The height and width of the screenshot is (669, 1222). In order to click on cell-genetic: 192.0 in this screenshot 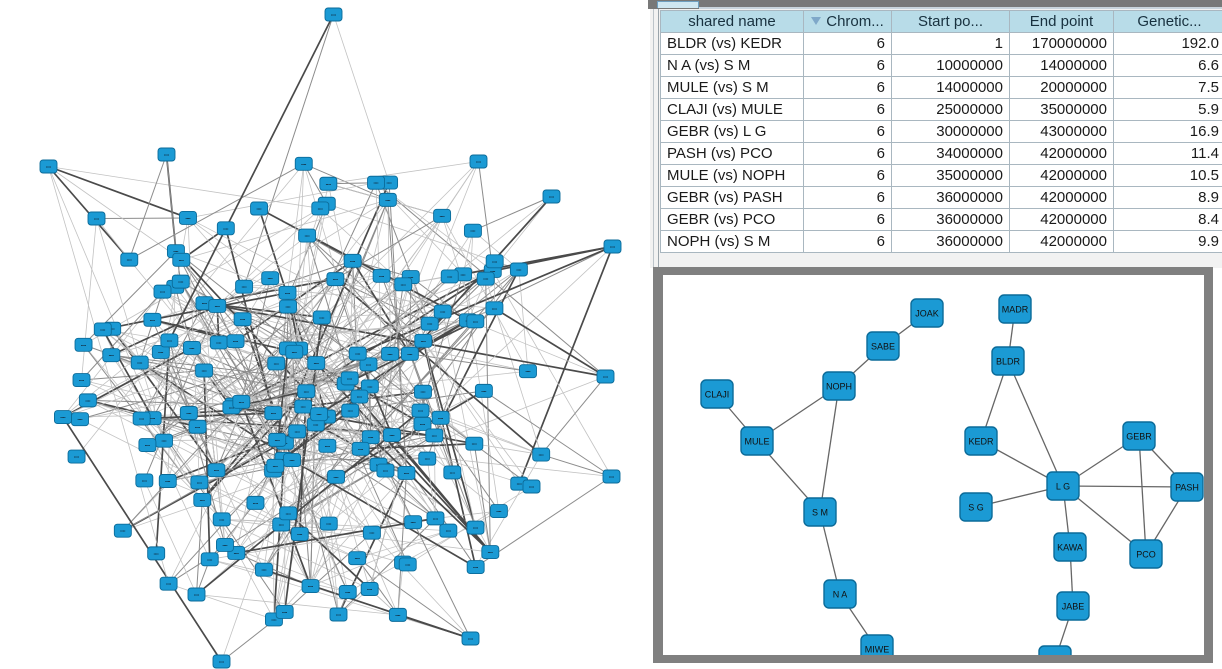, I will do `click(1167, 43)`.